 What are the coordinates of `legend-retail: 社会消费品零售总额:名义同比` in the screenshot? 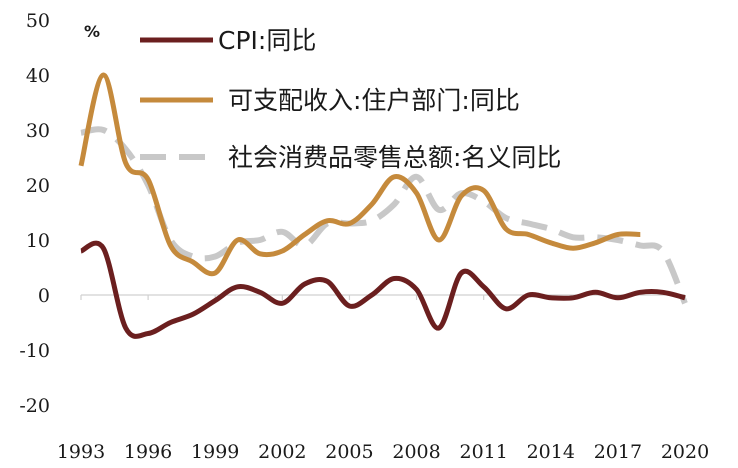 It's located at (350, 157).